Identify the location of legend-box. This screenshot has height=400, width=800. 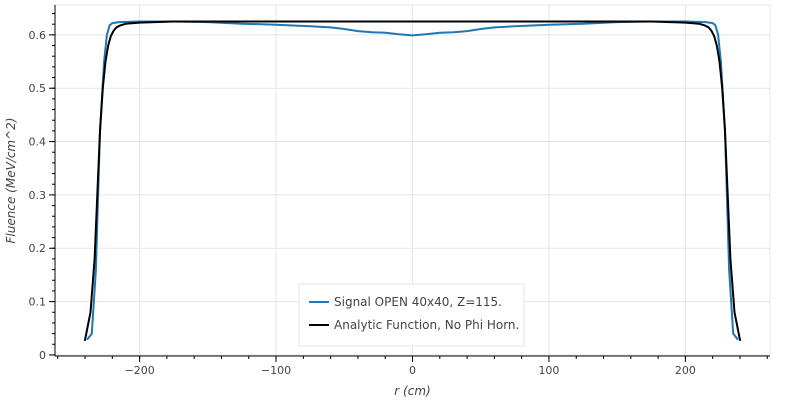
(411, 315).